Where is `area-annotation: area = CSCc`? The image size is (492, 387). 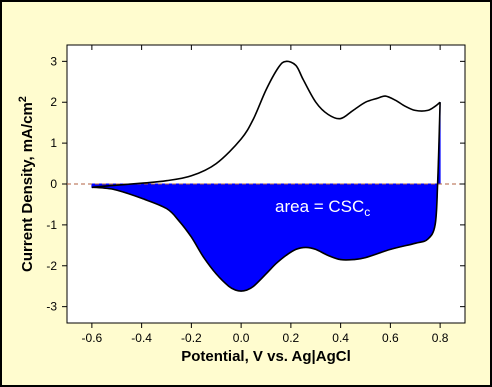 area-annotation: area = CSCc is located at coordinates (322, 208).